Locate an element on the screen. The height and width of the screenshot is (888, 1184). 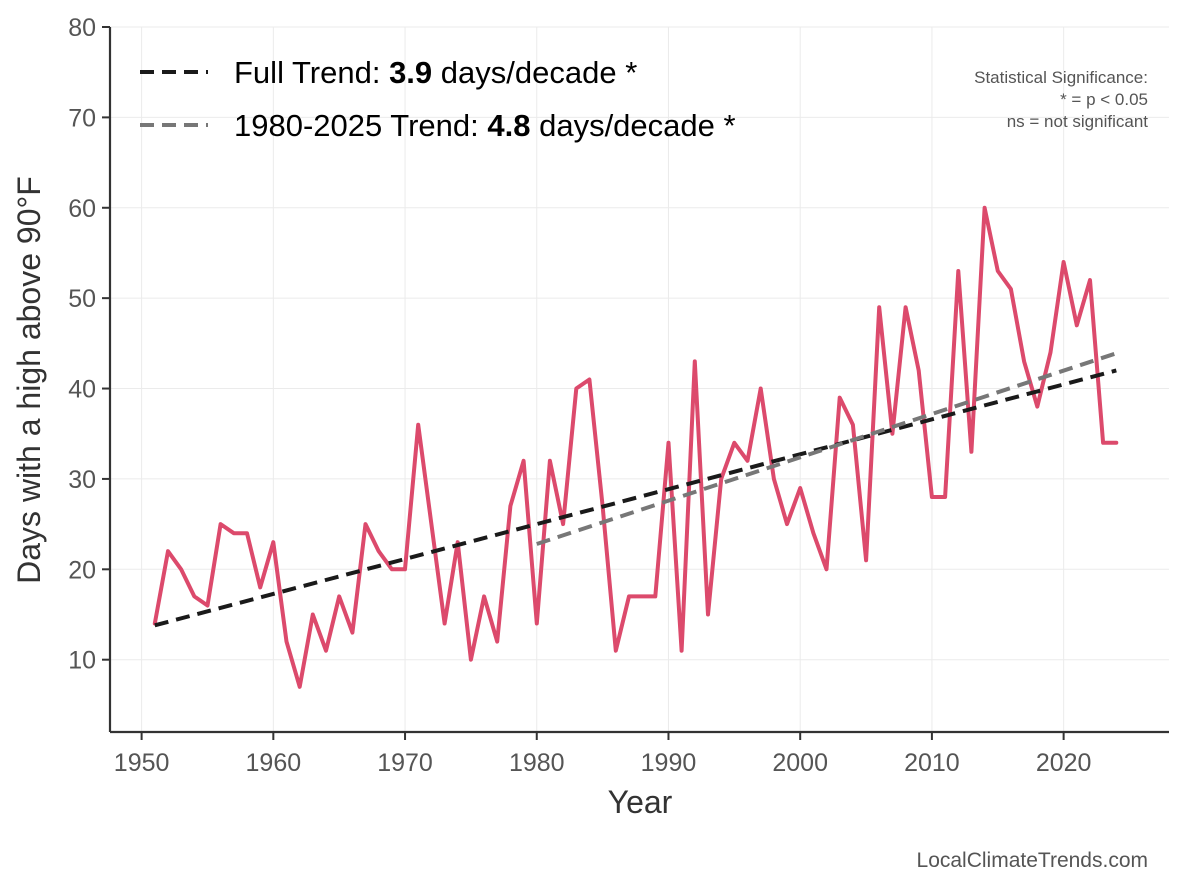
legend-prefix: Full Trend: is located at coordinates (311, 72).